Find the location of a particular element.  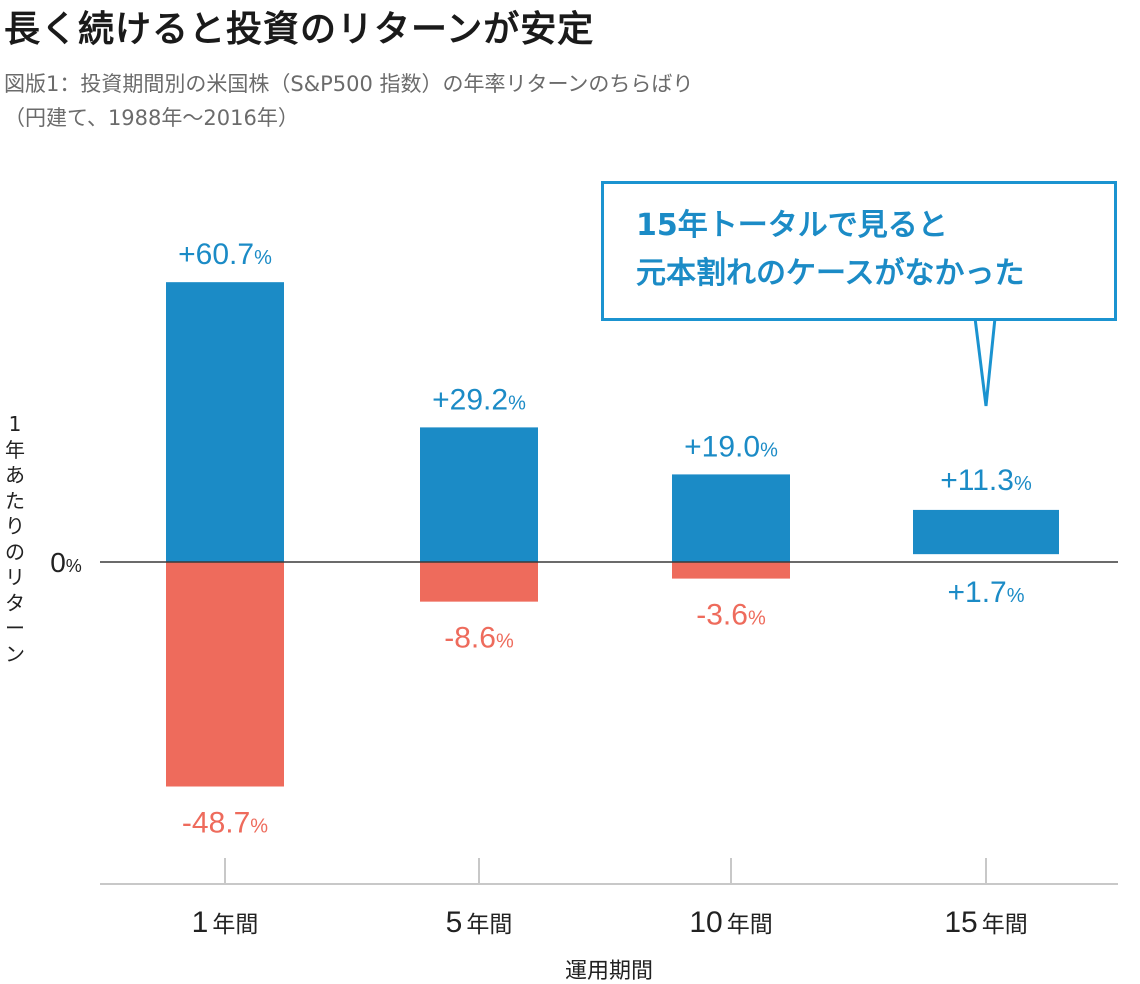

x-tick-label-1: 1 年間 is located at coordinates (225, 922).